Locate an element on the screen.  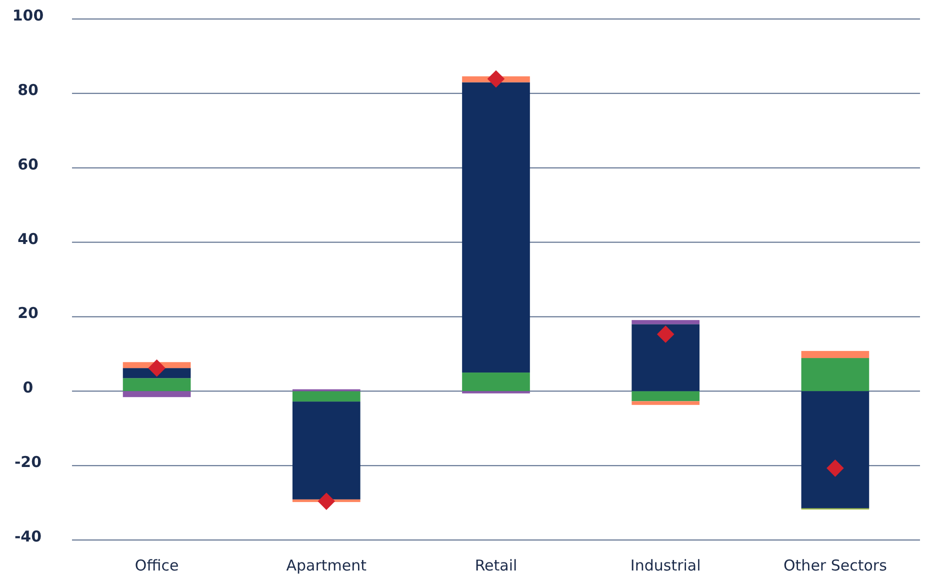
y-tick-label: 40 is located at coordinates (28, 239).